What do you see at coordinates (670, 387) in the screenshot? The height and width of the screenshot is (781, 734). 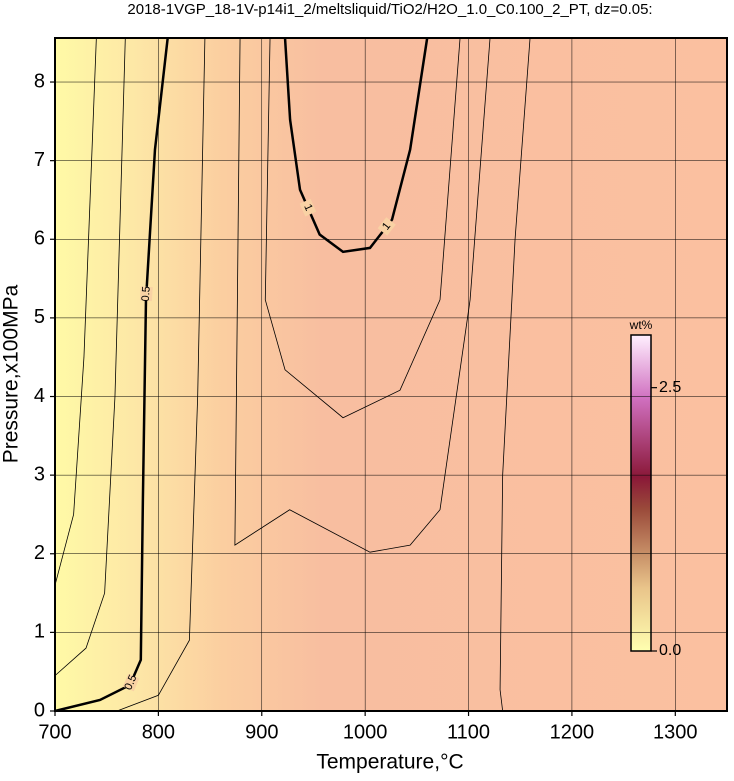 I see `colorbar-tick-label: 2.5` at bounding box center [670, 387].